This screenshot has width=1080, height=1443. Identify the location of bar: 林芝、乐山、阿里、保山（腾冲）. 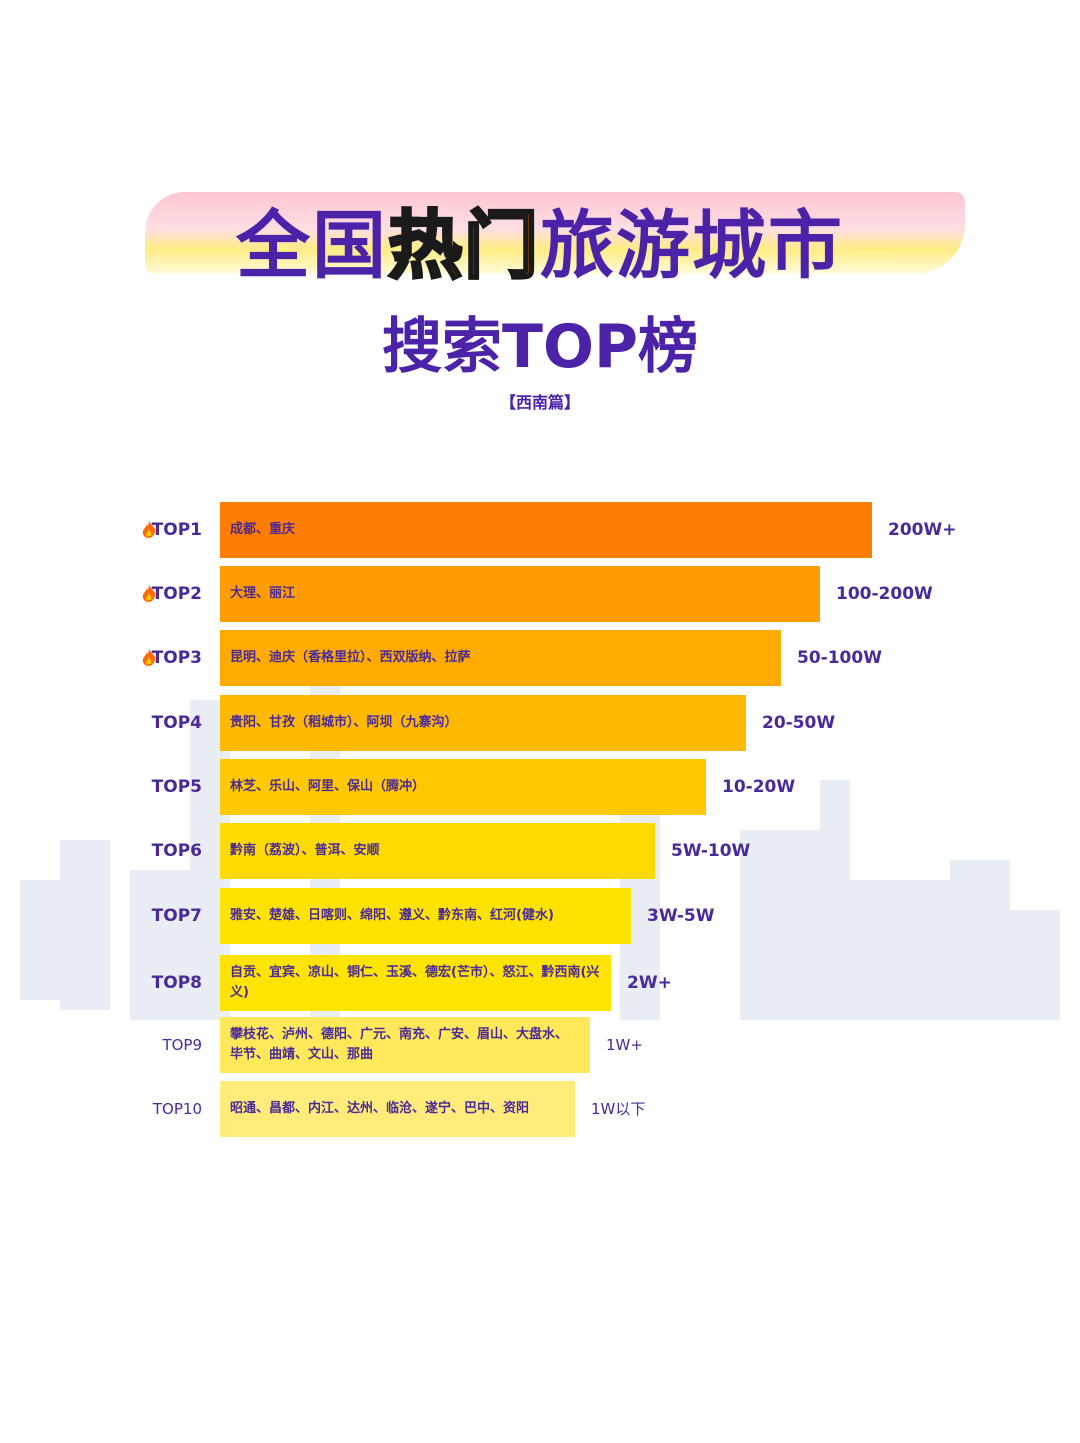
(463, 787).